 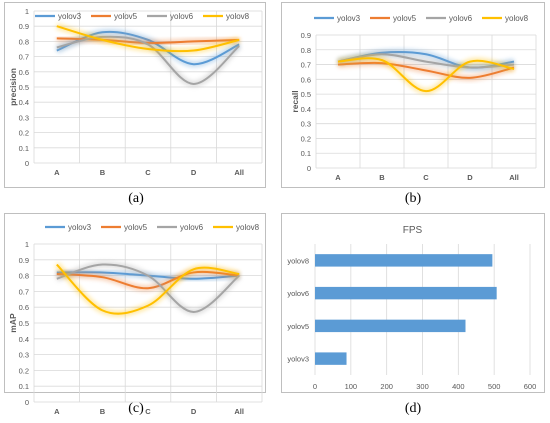 What do you see at coordinates (295, 101) in the screenshot?
I see `y-axis-label: recall` at bounding box center [295, 101].